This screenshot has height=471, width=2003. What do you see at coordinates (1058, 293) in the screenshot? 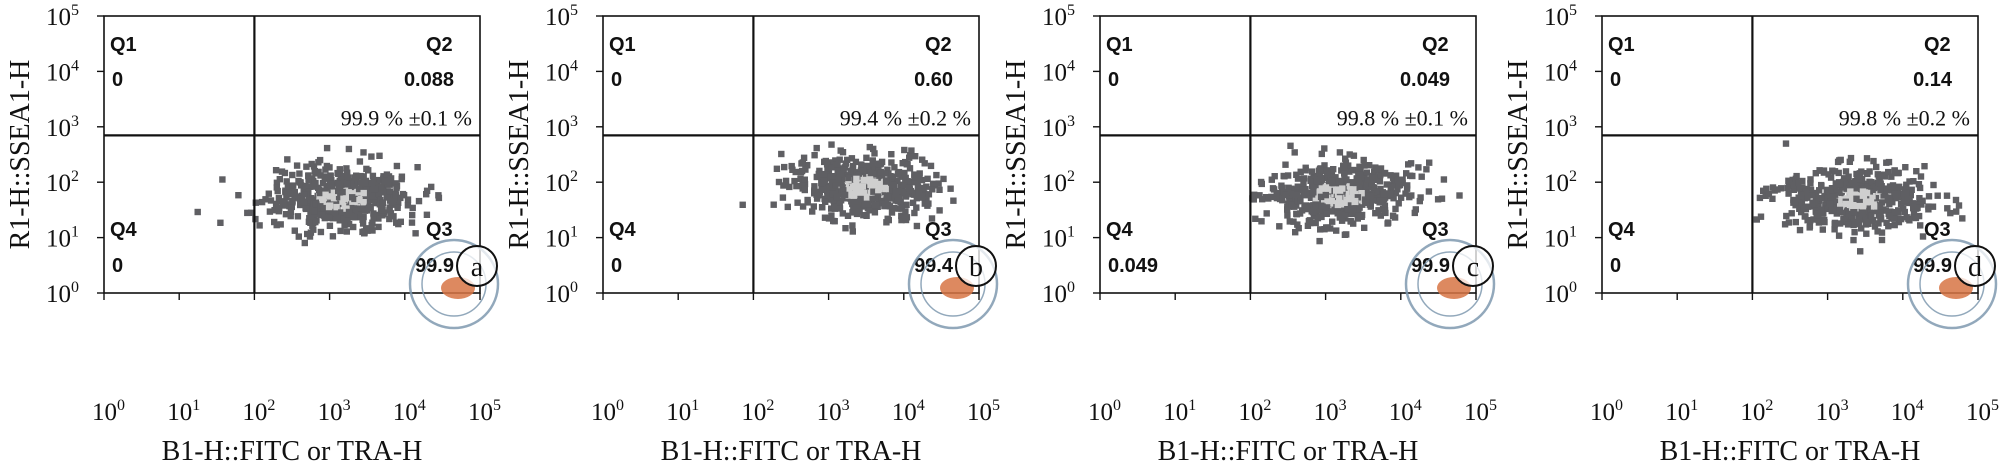
I see `y-tick-label: 10⁰` at bounding box center [1058, 293].